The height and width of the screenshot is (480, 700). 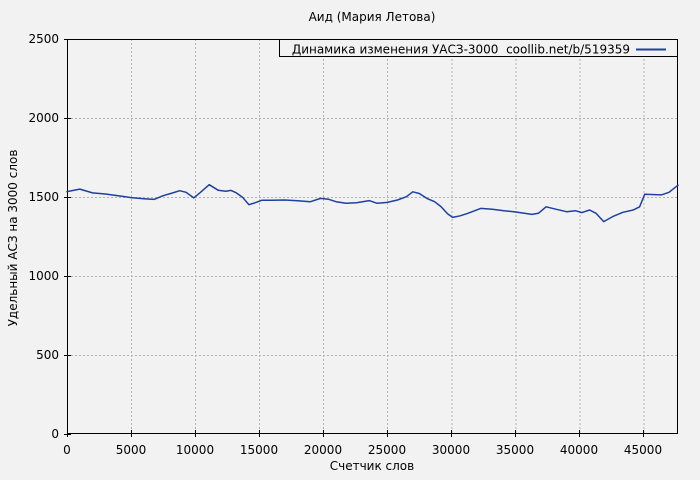 I want to click on x-tick-label: 35000, so click(x=515, y=450).